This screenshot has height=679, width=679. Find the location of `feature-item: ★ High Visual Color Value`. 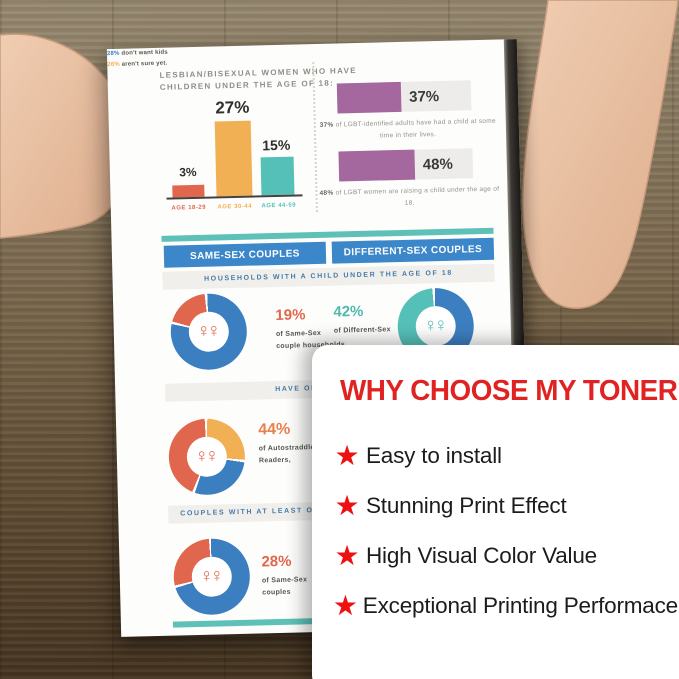

feature-item: ★ High Visual Color Value is located at coordinates (503, 556).